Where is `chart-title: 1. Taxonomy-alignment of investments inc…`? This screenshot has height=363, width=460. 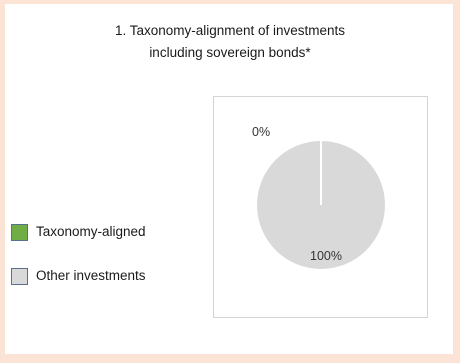 chart-title: 1. Taxonomy-alignment of investments inc… is located at coordinates (230, 42).